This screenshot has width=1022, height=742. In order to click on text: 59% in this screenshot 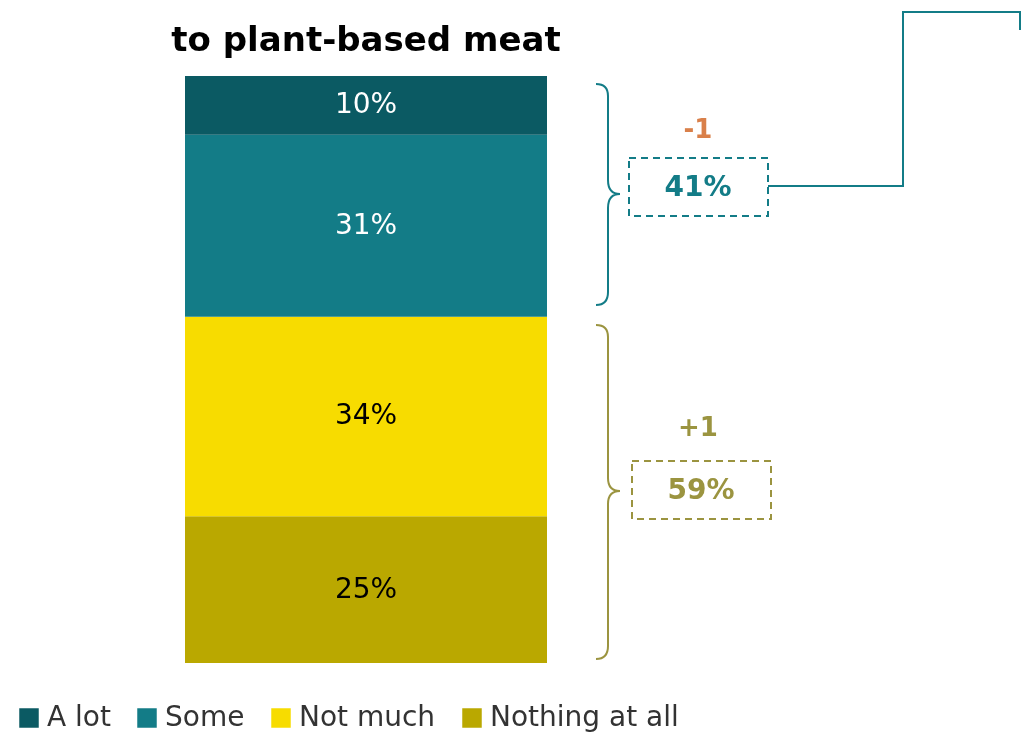, I will do `click(701, 489)`.